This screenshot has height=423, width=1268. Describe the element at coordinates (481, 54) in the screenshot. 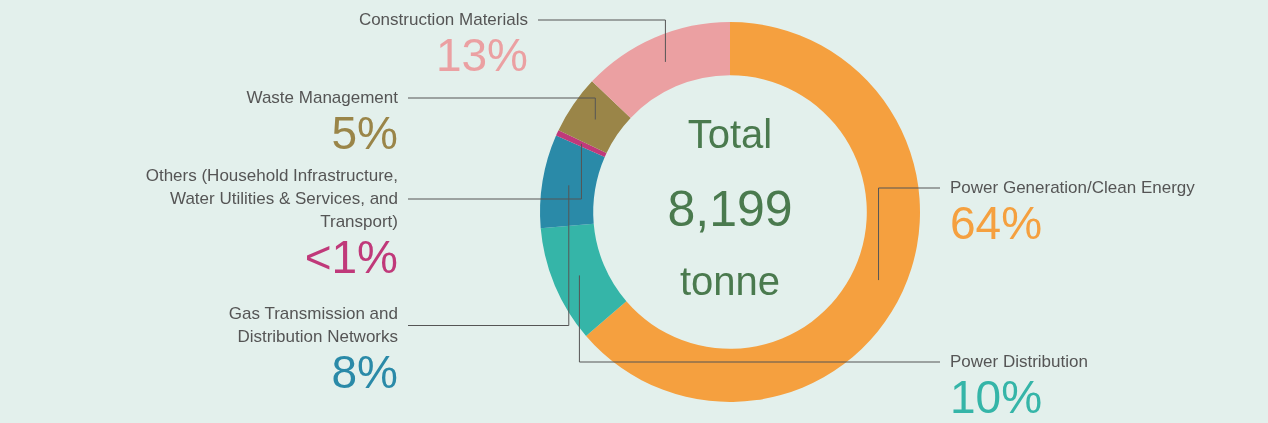

I see `data-label: 13%` at that location.